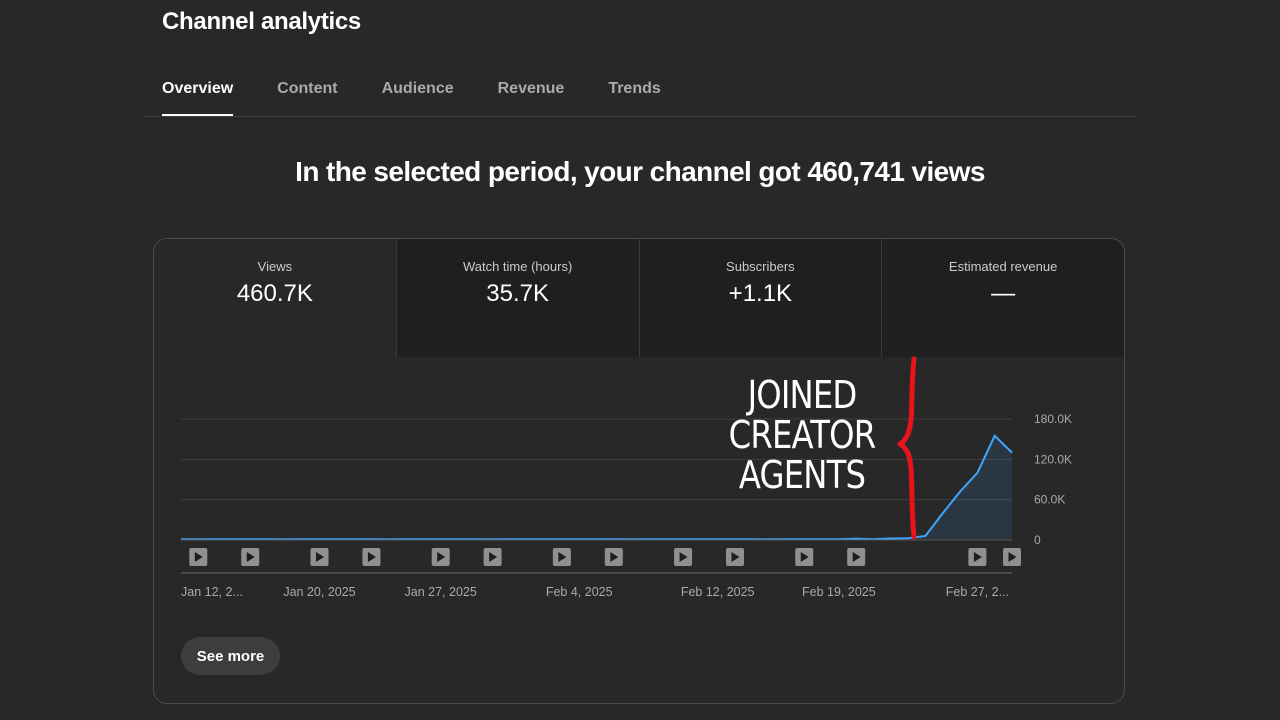 This screenshot has width=1280, height=720. What do you see at coordinates (718, 592) in the screenshot?
I see `x-tick-label: Feb 12, 2025` at bounding box center [718, 592].